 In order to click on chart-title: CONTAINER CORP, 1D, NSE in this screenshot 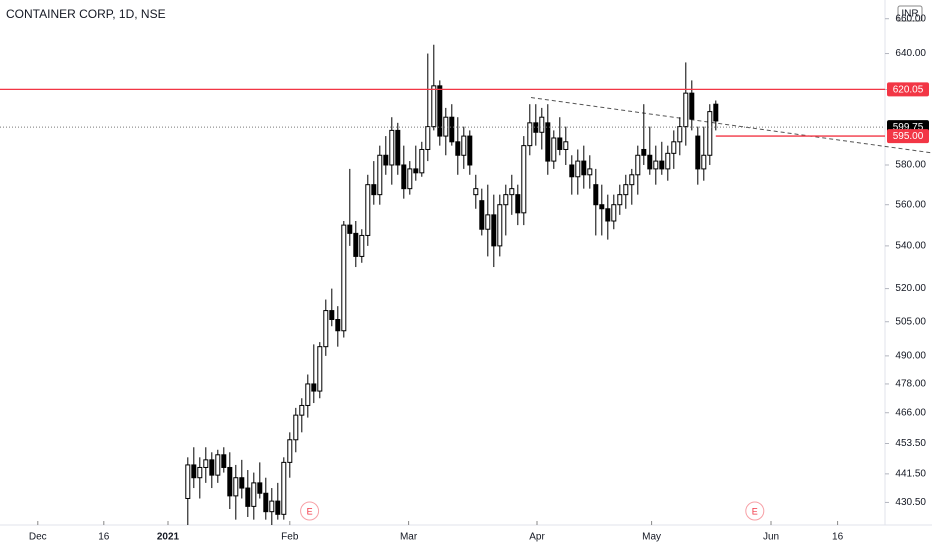, I will do `click(86, 14)`.